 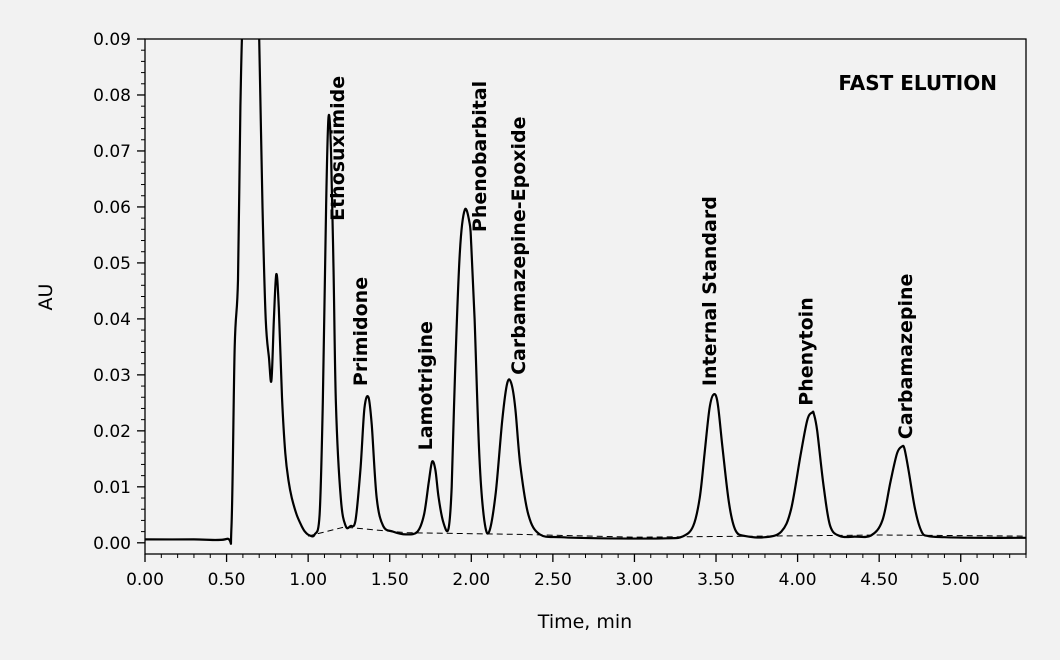 I want to click on y-tick-label: 0.08, so click(x=112, y=96).